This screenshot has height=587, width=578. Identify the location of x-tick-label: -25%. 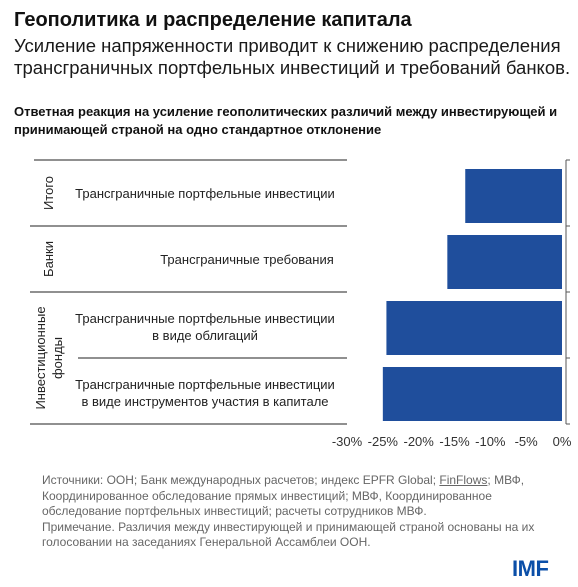
(383, 441).